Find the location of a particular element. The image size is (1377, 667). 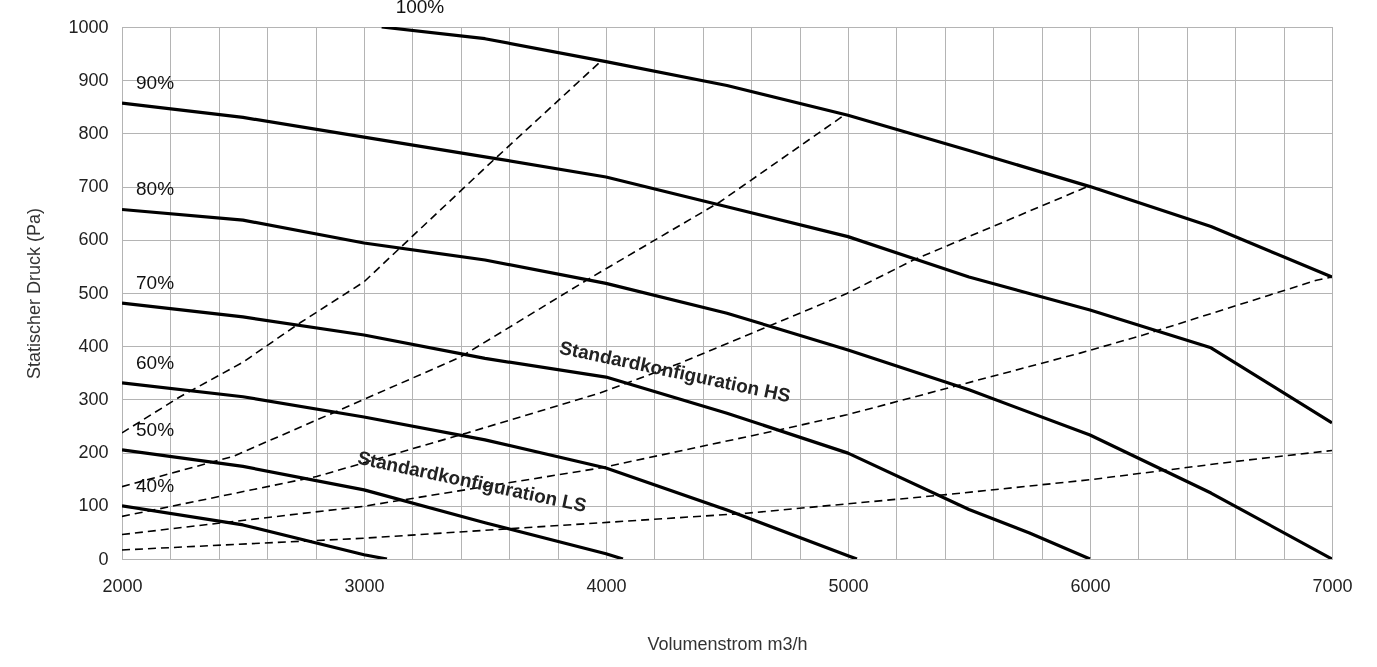

y-tick-label: 100 is located at coordinates (93, 505).